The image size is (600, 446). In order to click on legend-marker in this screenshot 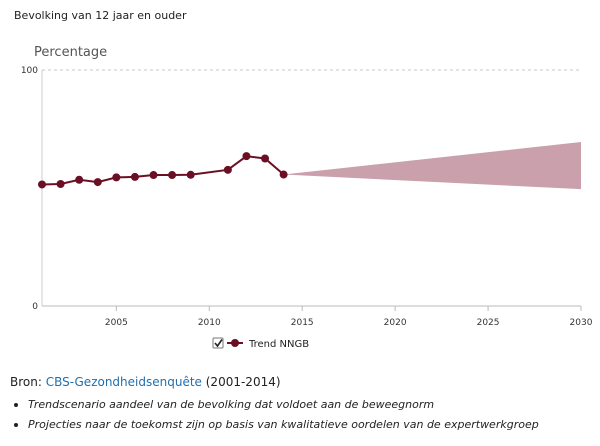, I will do `click(235, 343)`.